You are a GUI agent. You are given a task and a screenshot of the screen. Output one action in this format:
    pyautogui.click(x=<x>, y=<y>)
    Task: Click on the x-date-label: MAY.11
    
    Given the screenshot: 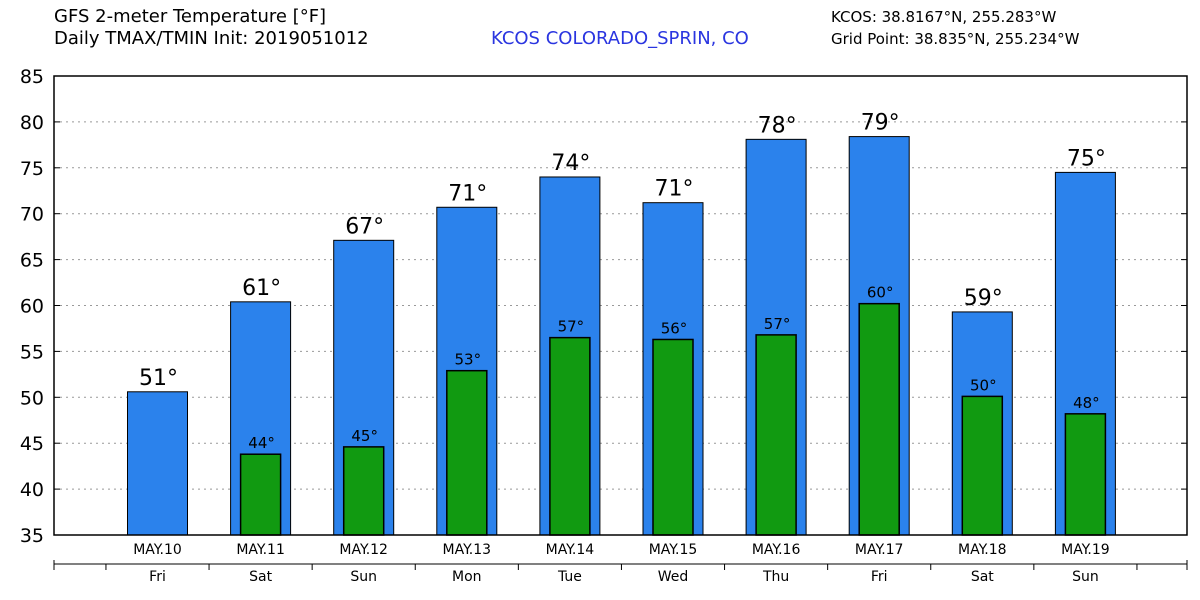 What is the action you would take?
    pyautogui.click(x=260, y=550)
    